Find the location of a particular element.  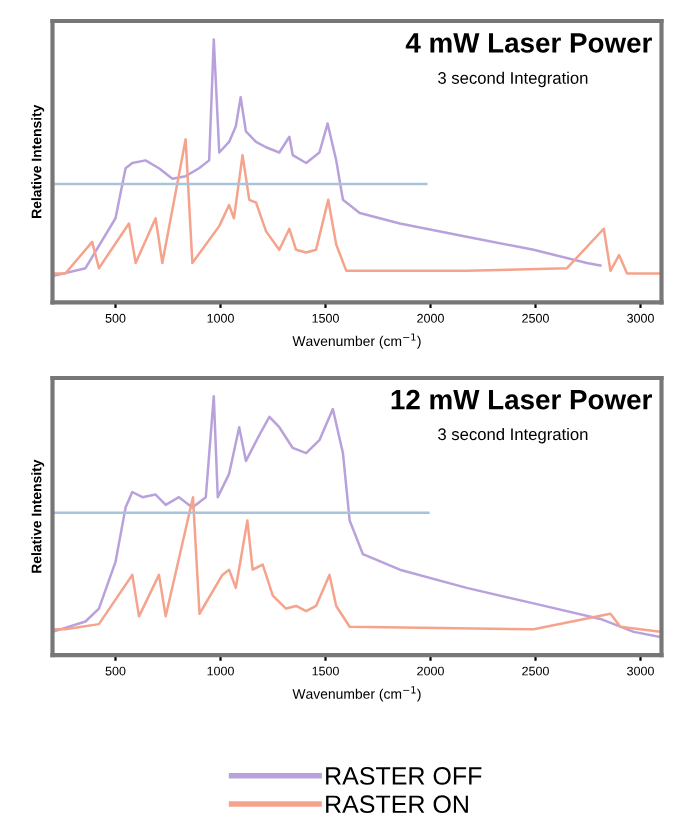

legend-label: RASTER OFF is located at coordinates (404, 776).